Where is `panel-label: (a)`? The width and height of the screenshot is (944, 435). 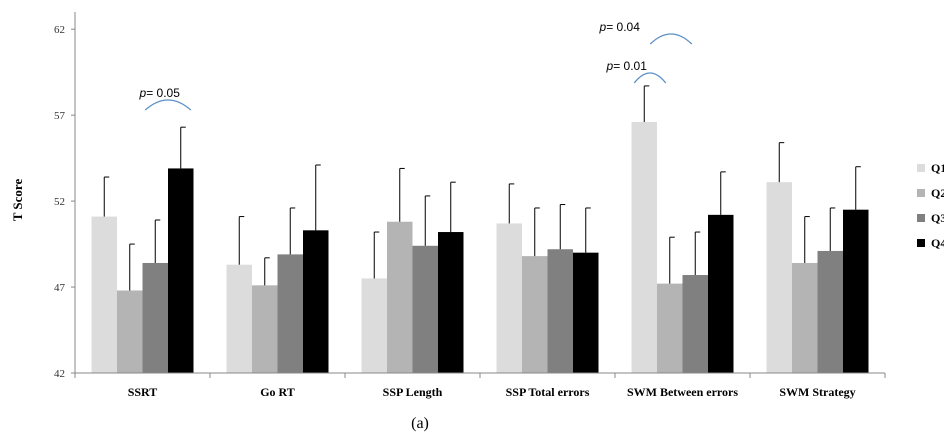
panel-label: (a) is located at coordinates (420, 423).